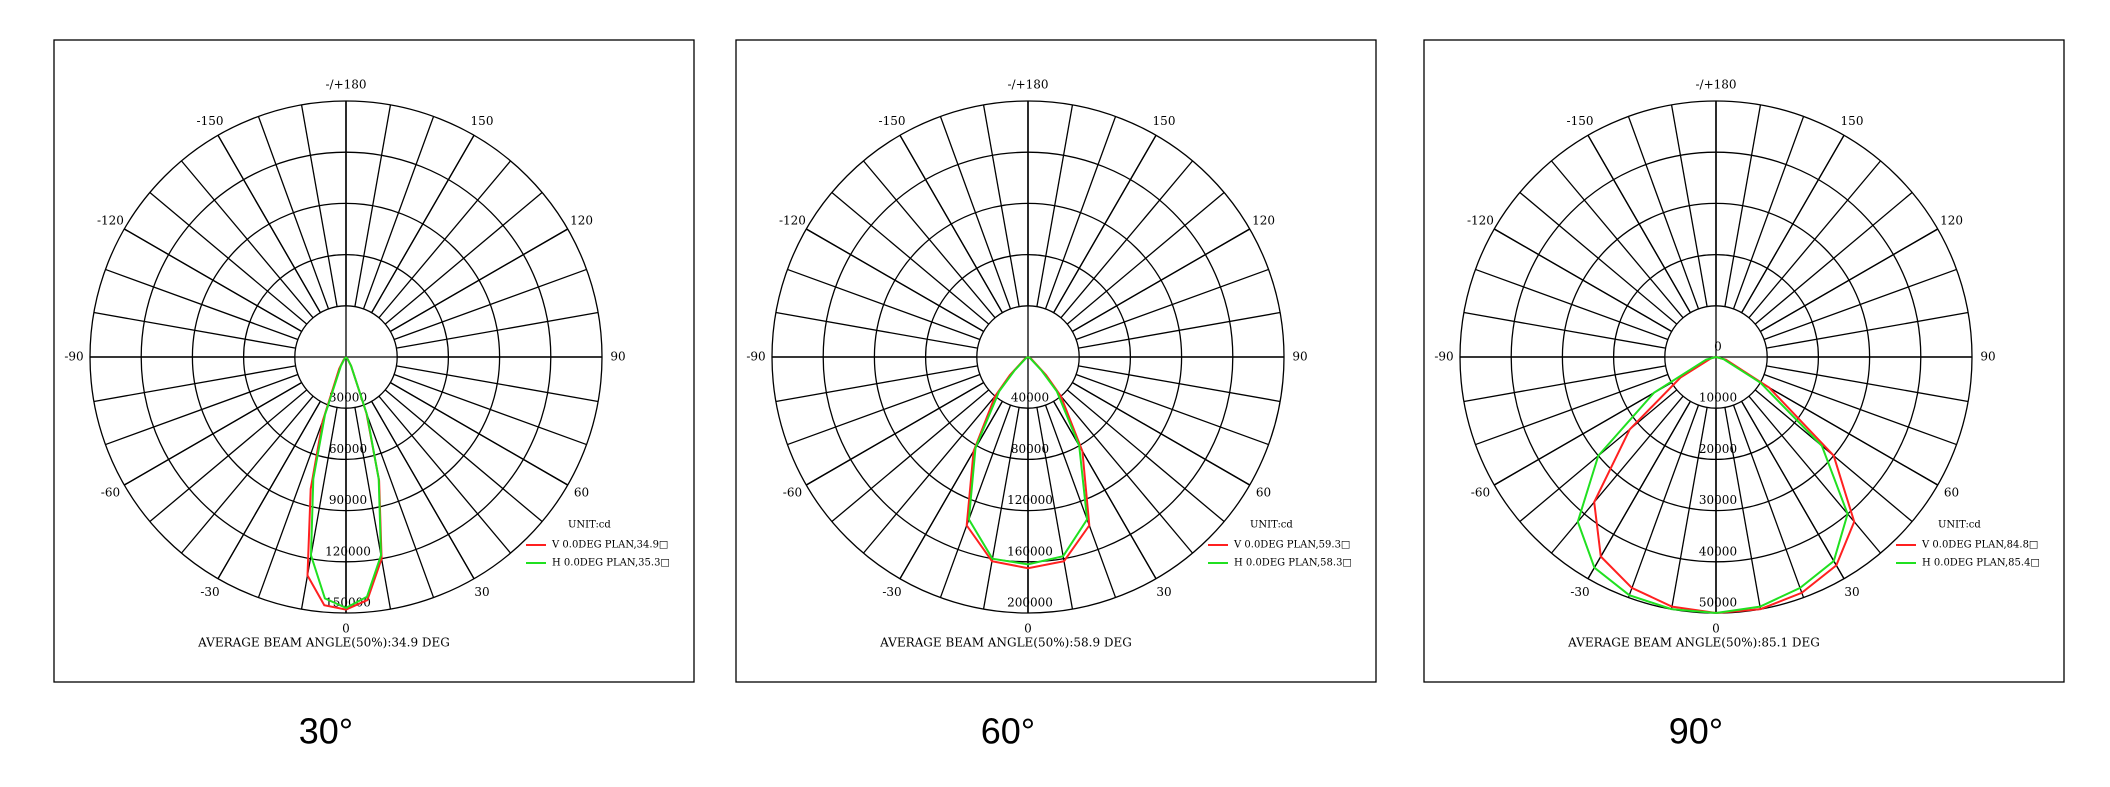 This screenshot has width=2110, height=787. Describe the element at coordinates (323, 643) in the screenshot. I see `annotation: AVERAGE BEAM ANGLE(50%):34.9 DEG` at that location.